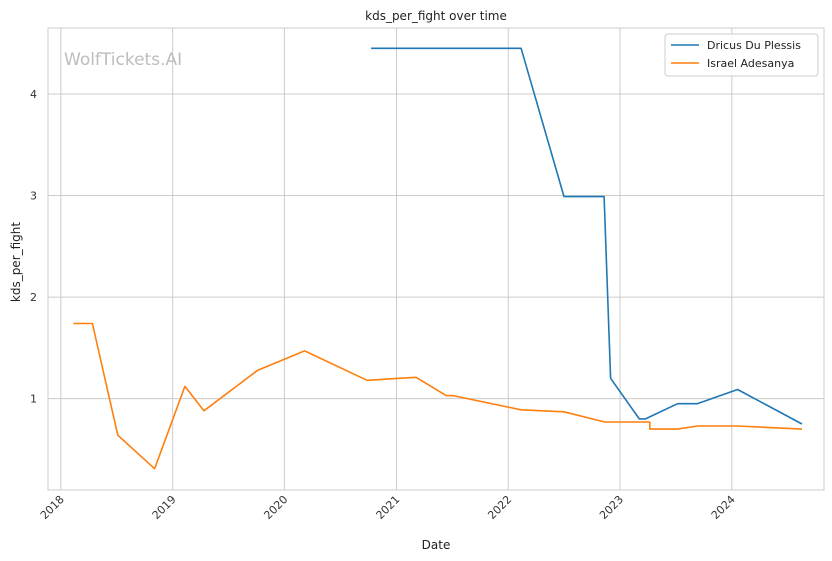 This screenshot has height=561, width=832. I want to click on x-tick-label: 2024, so click(723, 507).